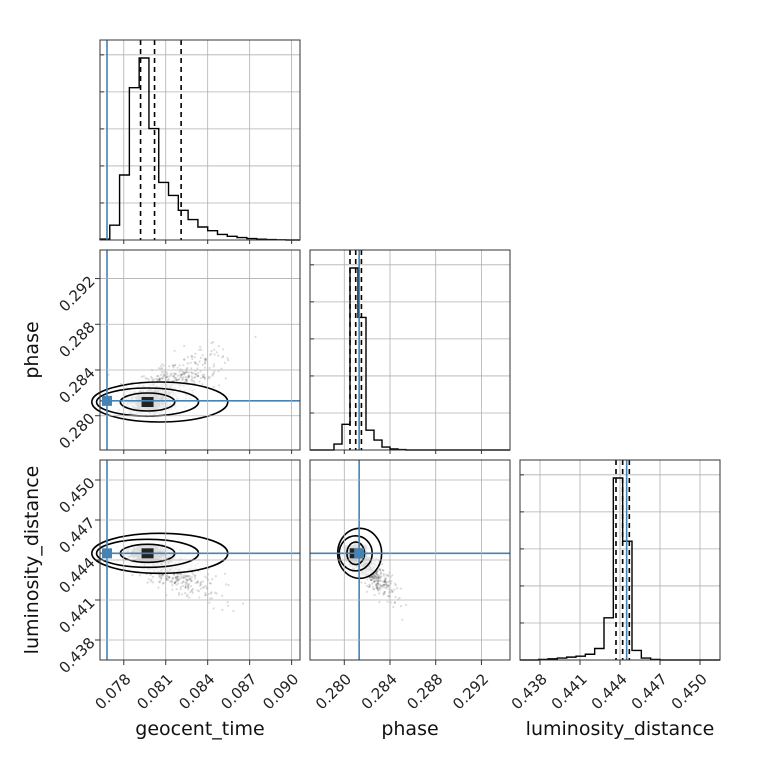 The image size is (760, 760). What do you see at coordinates (609, 691) in the screenshot?
I see `x-tick-label: 0.444` at bounding box center [609, 691].